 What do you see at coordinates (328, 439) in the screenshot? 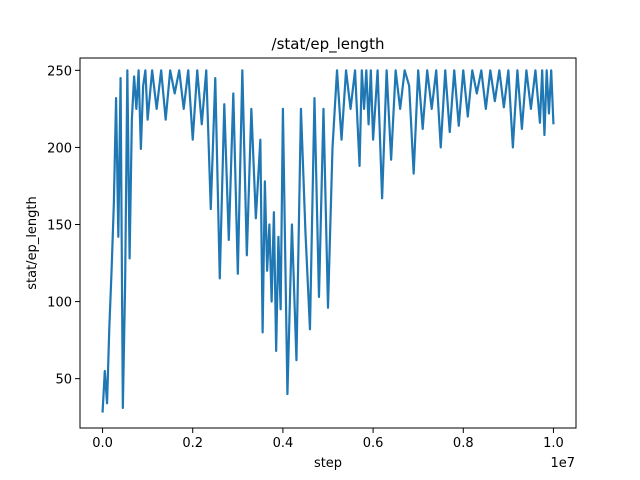
I see `x-axis: 0.0 0.2 0.4 0.6 0.8 1.0` at bounding box center [328, 439].